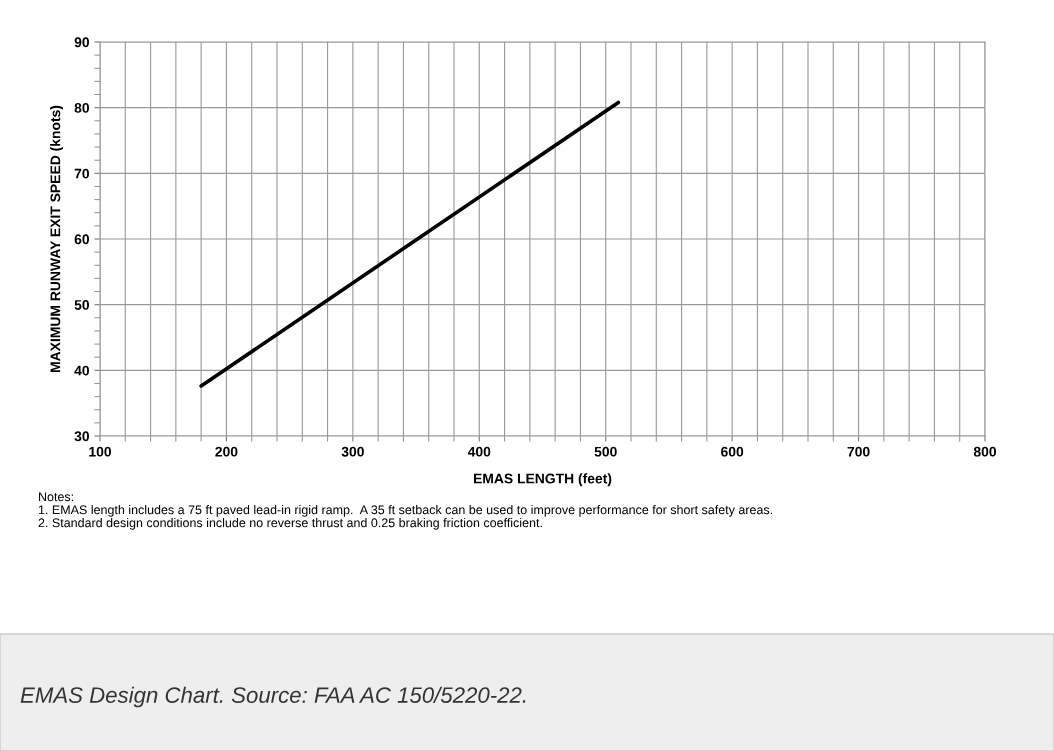 Image resolution: width=1054 pixels, height=751 pixels. Describe the element at coordinates (57, 238) in the screenshot. I see `y-axis-title: MAXIMUM RUNWAY EXIT SPEED (knots)` at that location.